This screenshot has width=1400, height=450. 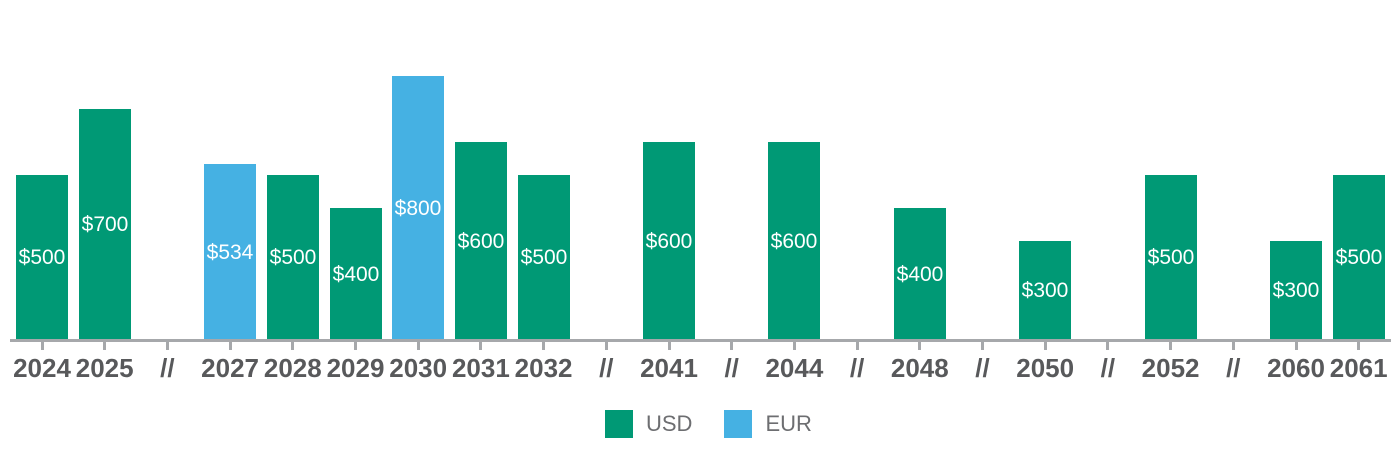 I want to click on legend-label-eur: EUR, so click(x=788, y=423).